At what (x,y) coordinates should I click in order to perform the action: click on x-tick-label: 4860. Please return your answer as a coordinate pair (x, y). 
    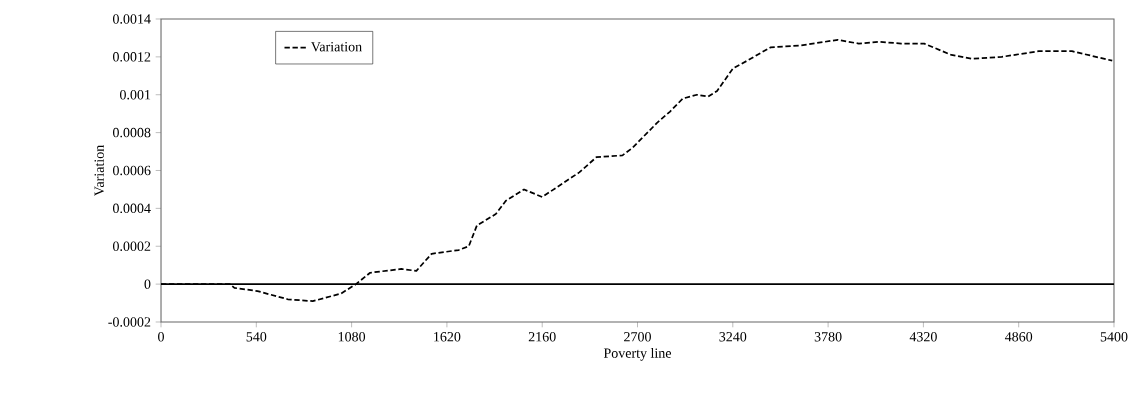
    Looking at the image, I should click on (1018, 337).